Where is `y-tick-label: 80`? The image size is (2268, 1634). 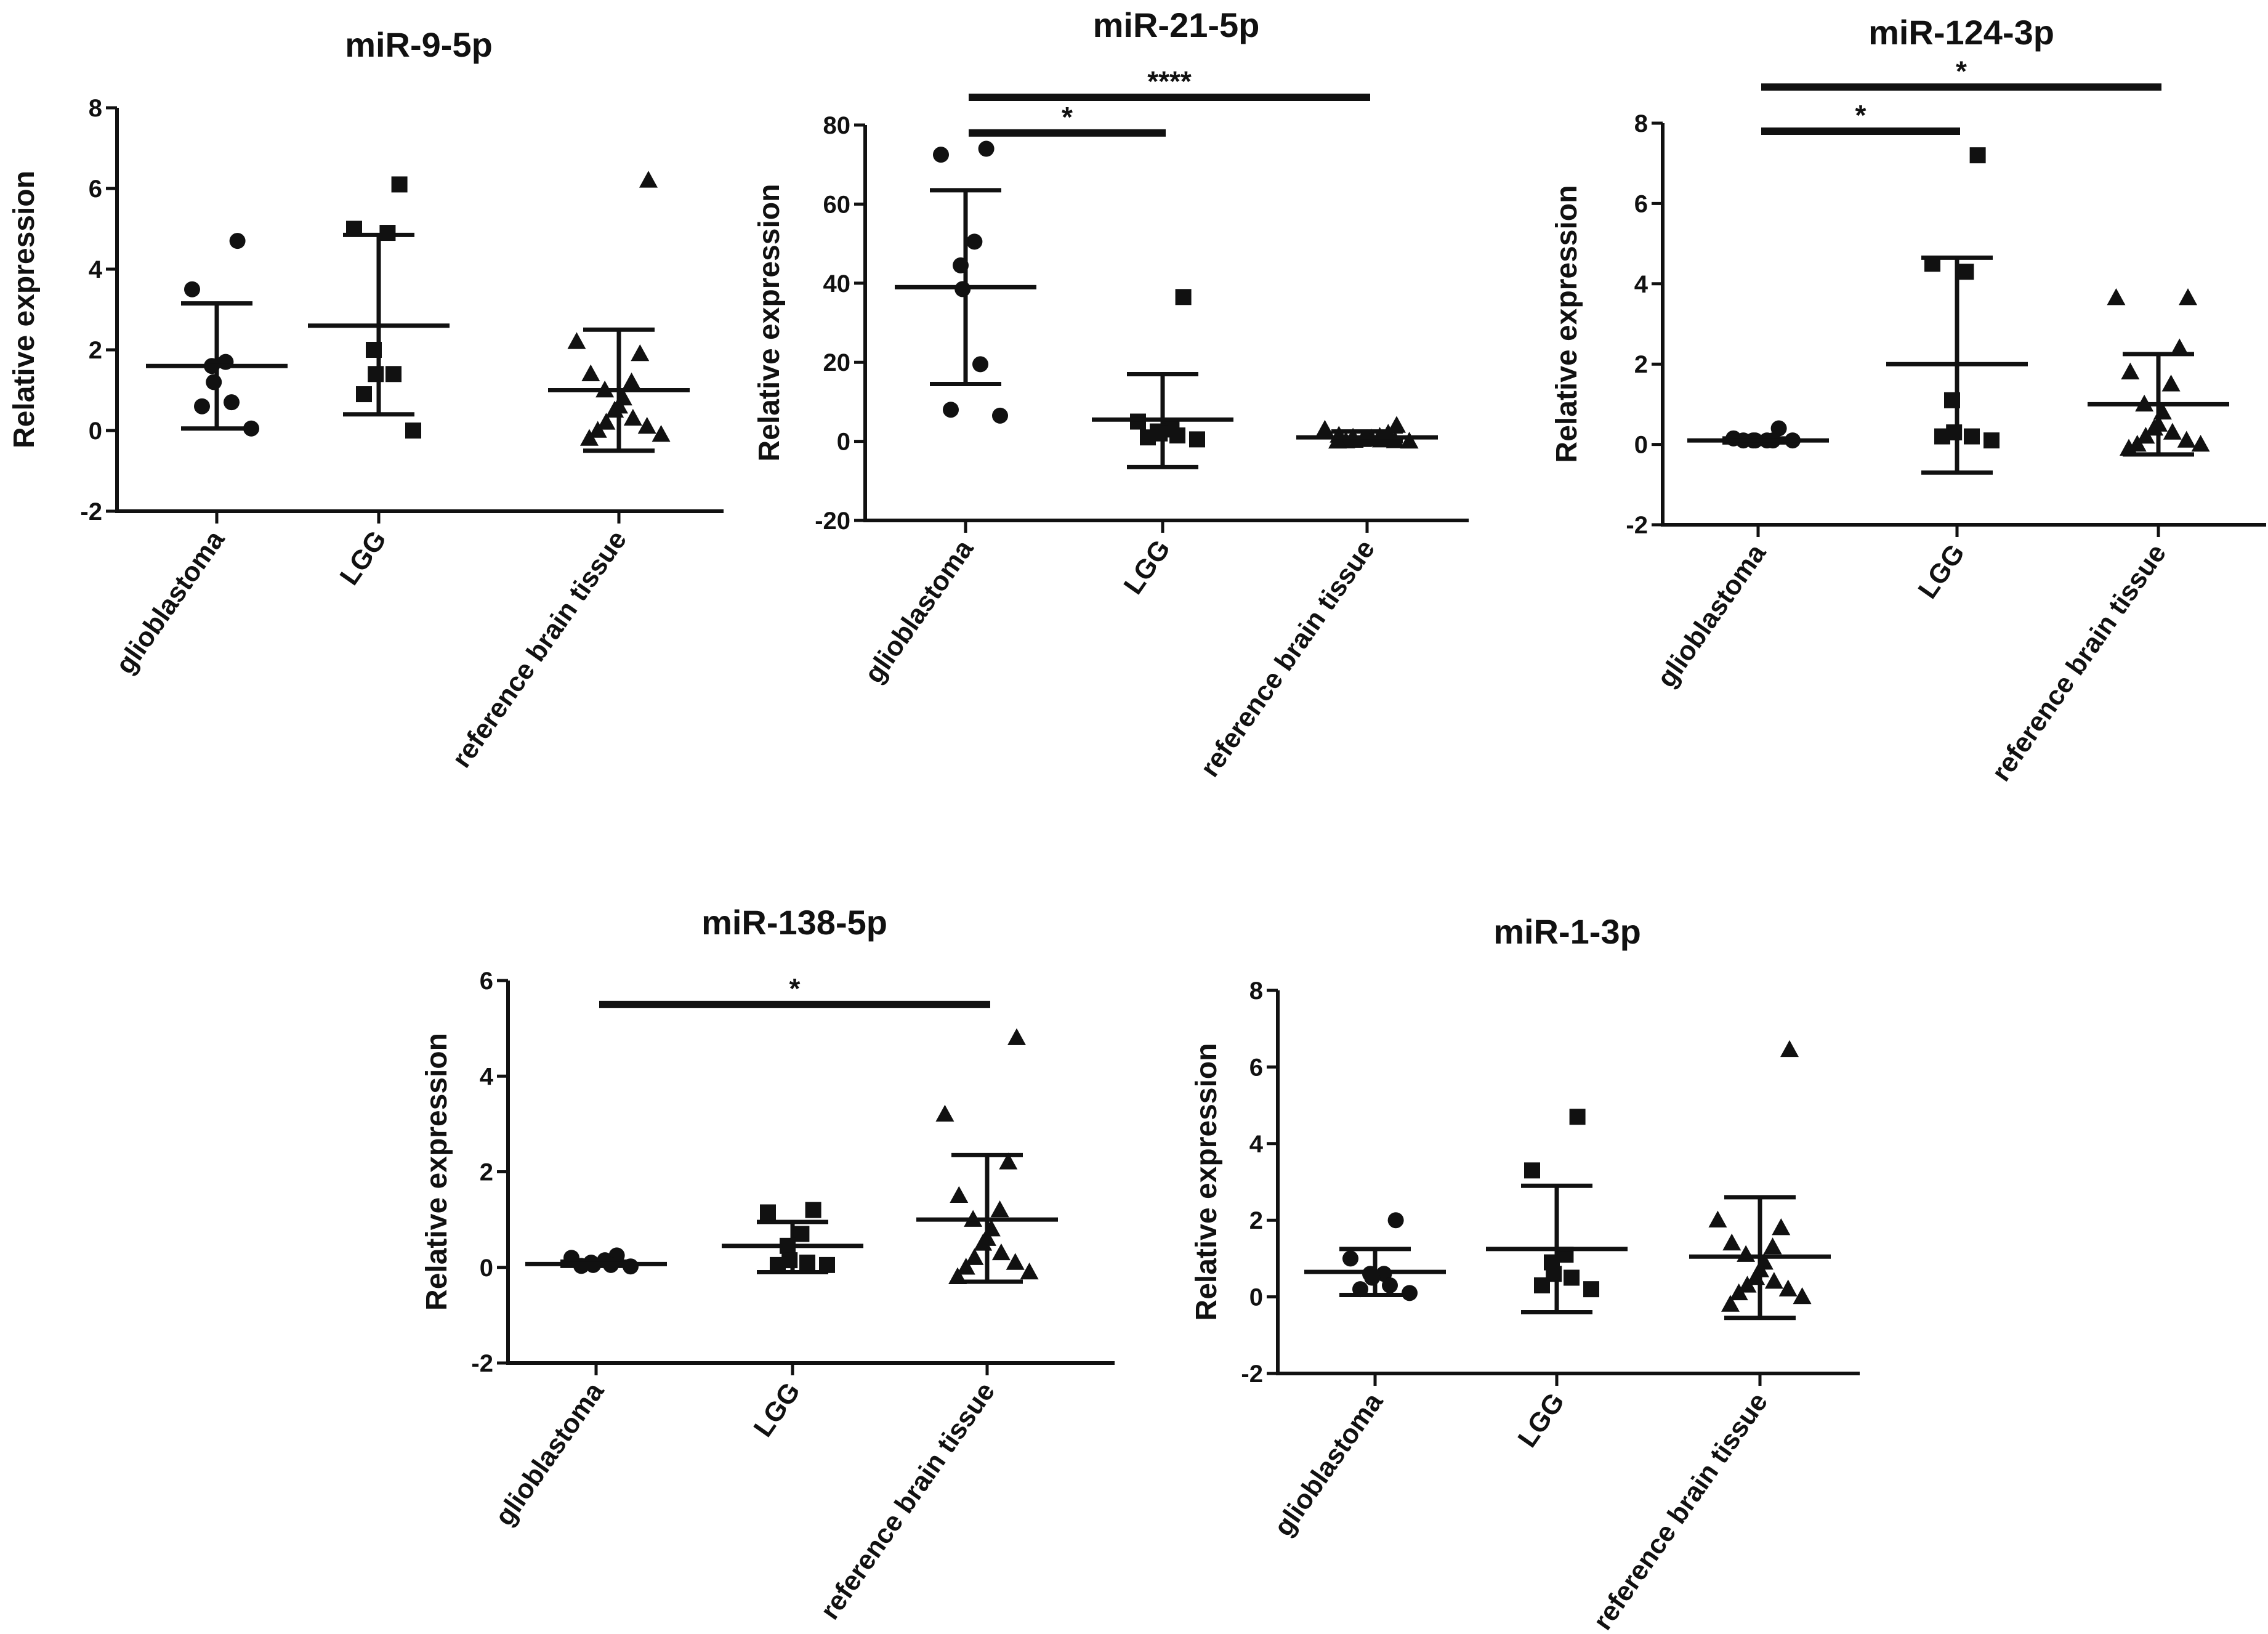
y-tick-label: 80 is located at coordinates (837, 125).